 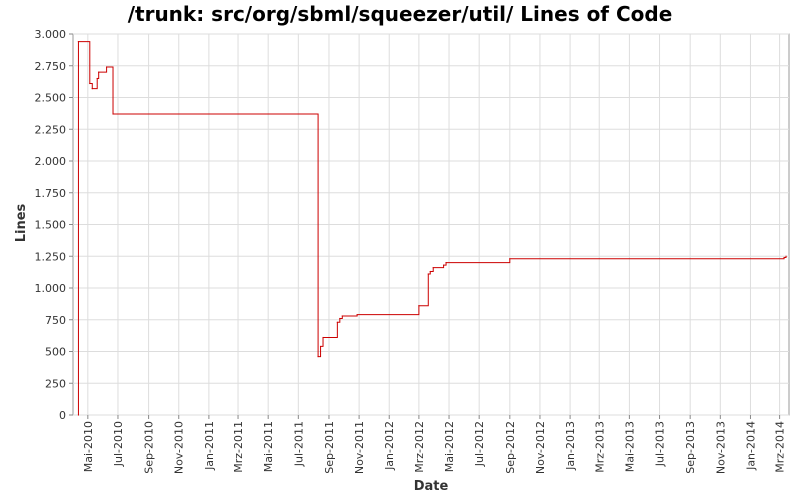 What do you see at coordinates (268, 446) in the screenshot?
I see `x-tick-label: Mai-2011` at bounding box center [268, 446].